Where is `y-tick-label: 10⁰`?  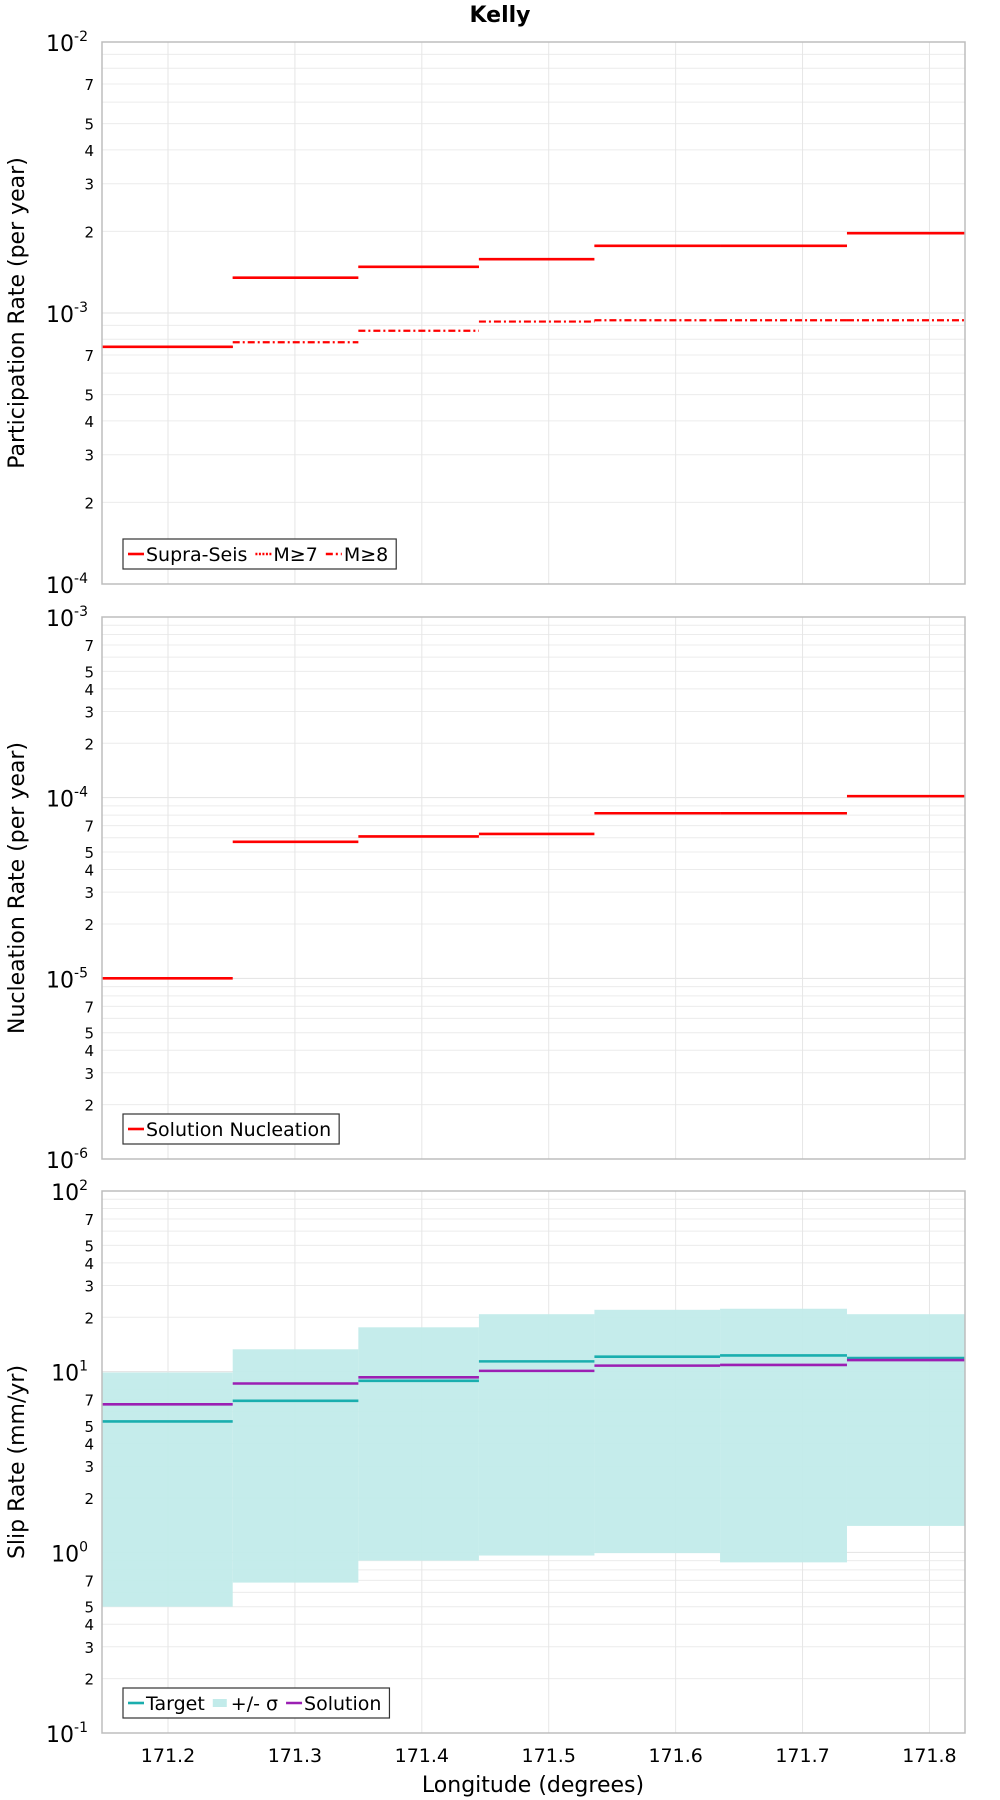
y-tick-label: 10⁰ is located at coordinates (69, 1553).